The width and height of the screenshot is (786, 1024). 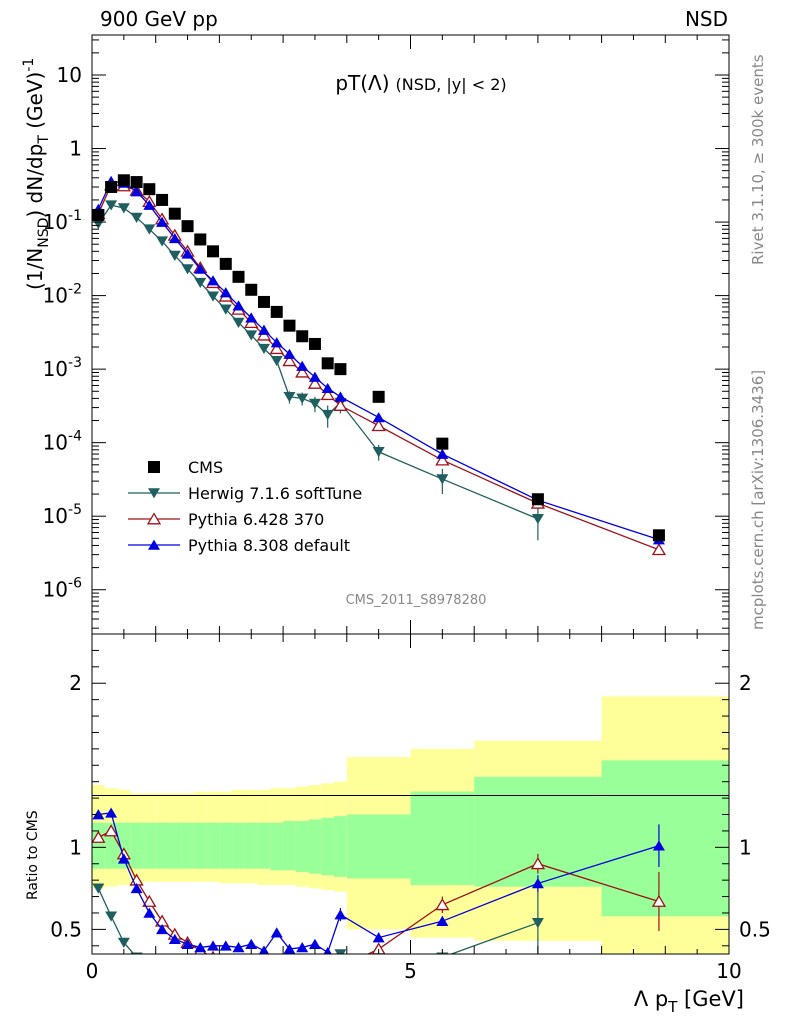 I want to click on legend-marker-cms, so click(x=154, y=467).